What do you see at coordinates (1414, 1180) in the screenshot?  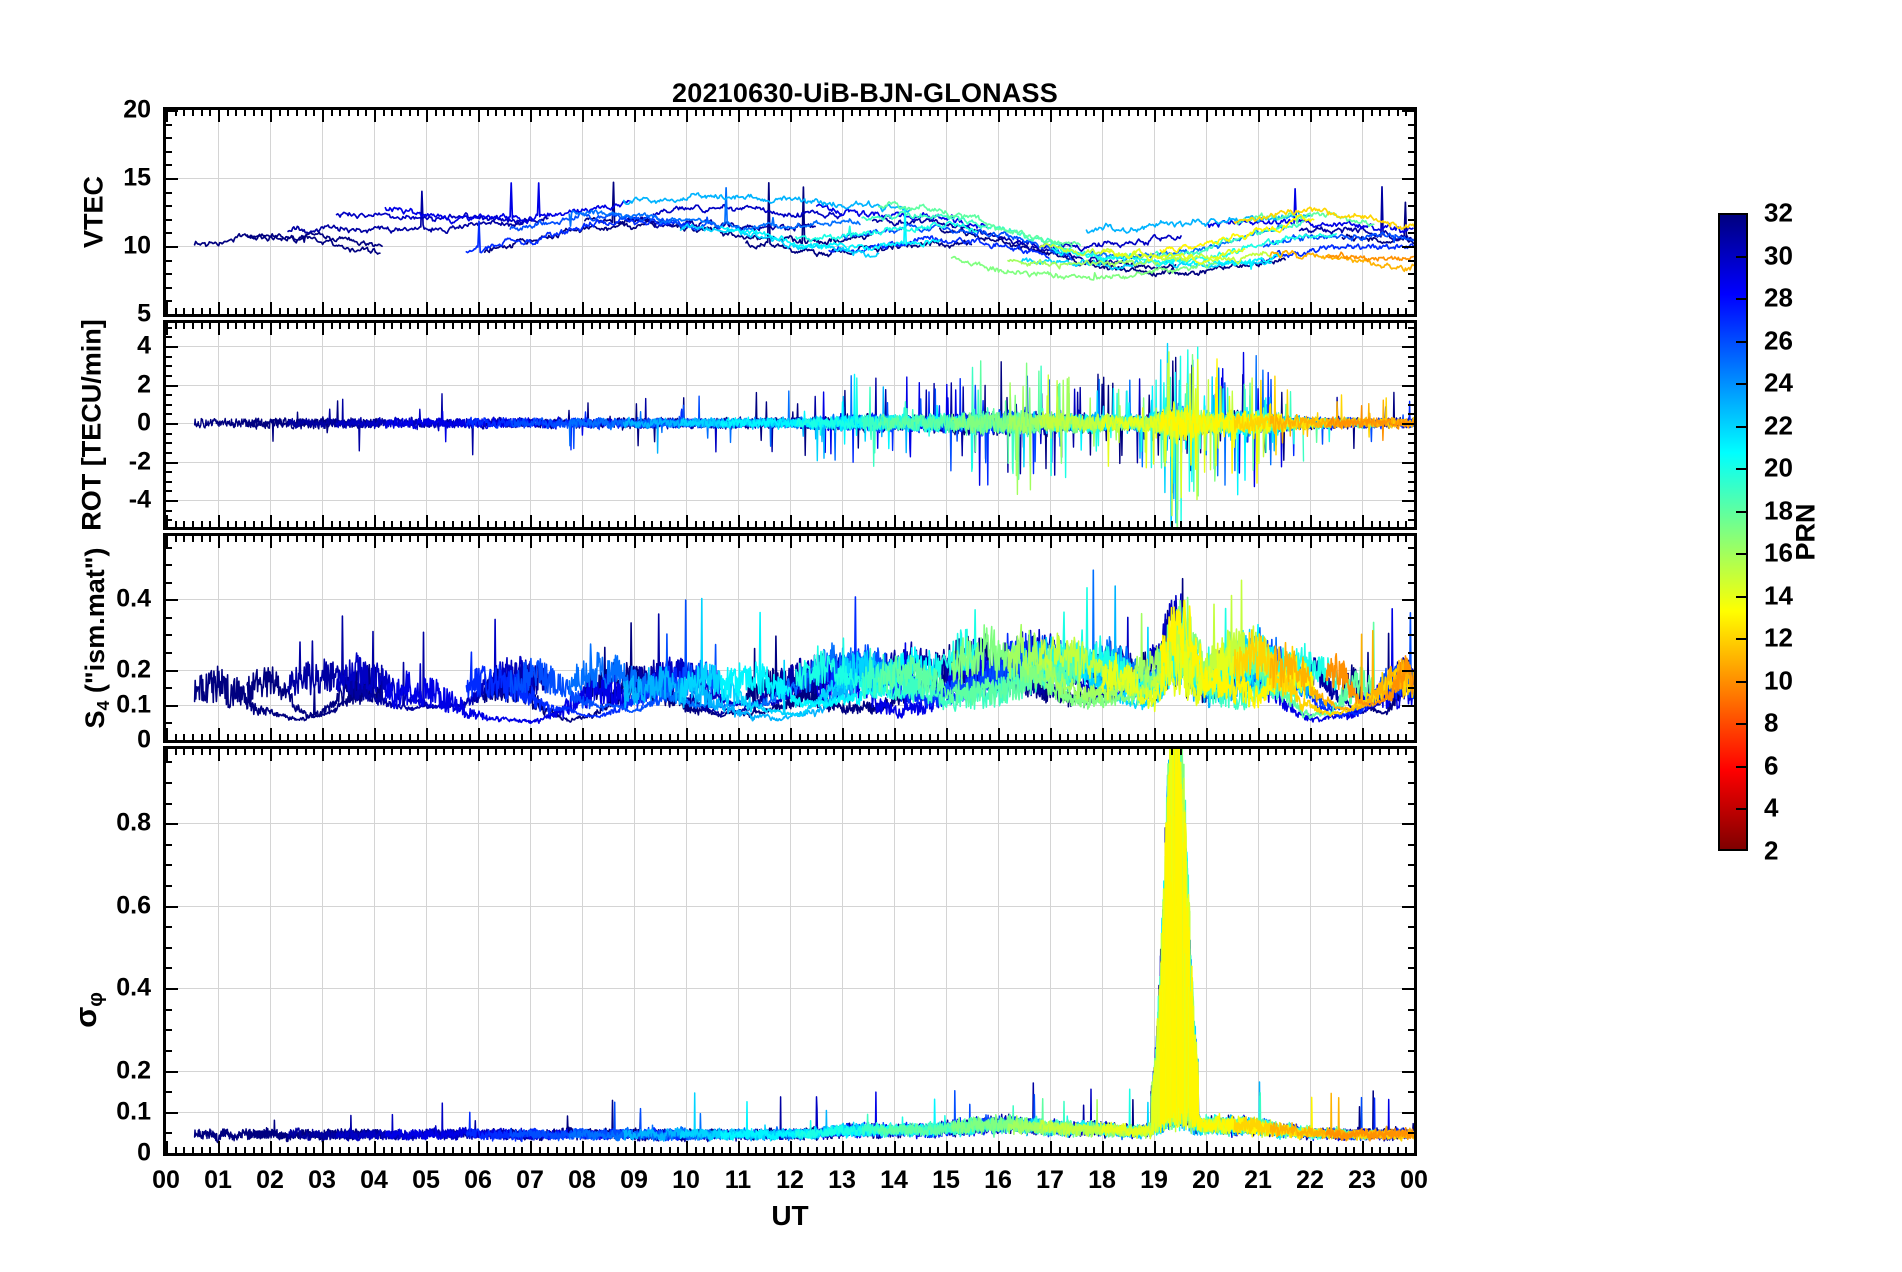 I see `xtick-24: 00` at bounding box center [1414, 1180].